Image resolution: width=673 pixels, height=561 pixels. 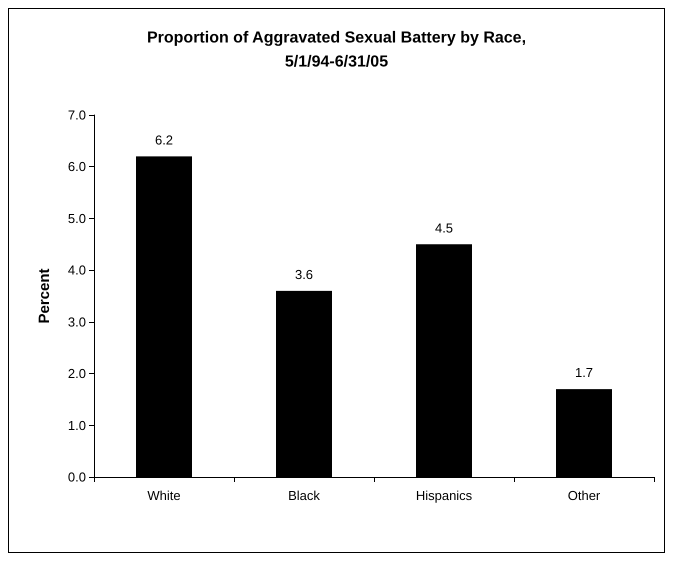 What do you see at coordinates (77, 477) in the screenshot?
I see `y-tick-label: 0.0` at bounding box center [77, 477].